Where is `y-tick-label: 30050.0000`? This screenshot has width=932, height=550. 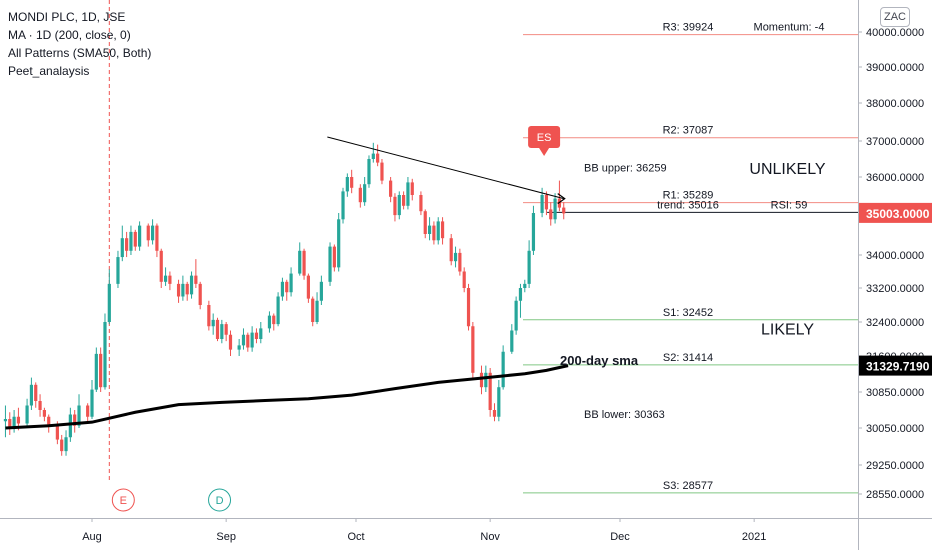
y-tick-label: 30050.0000 is located at coordinates (895, 429).